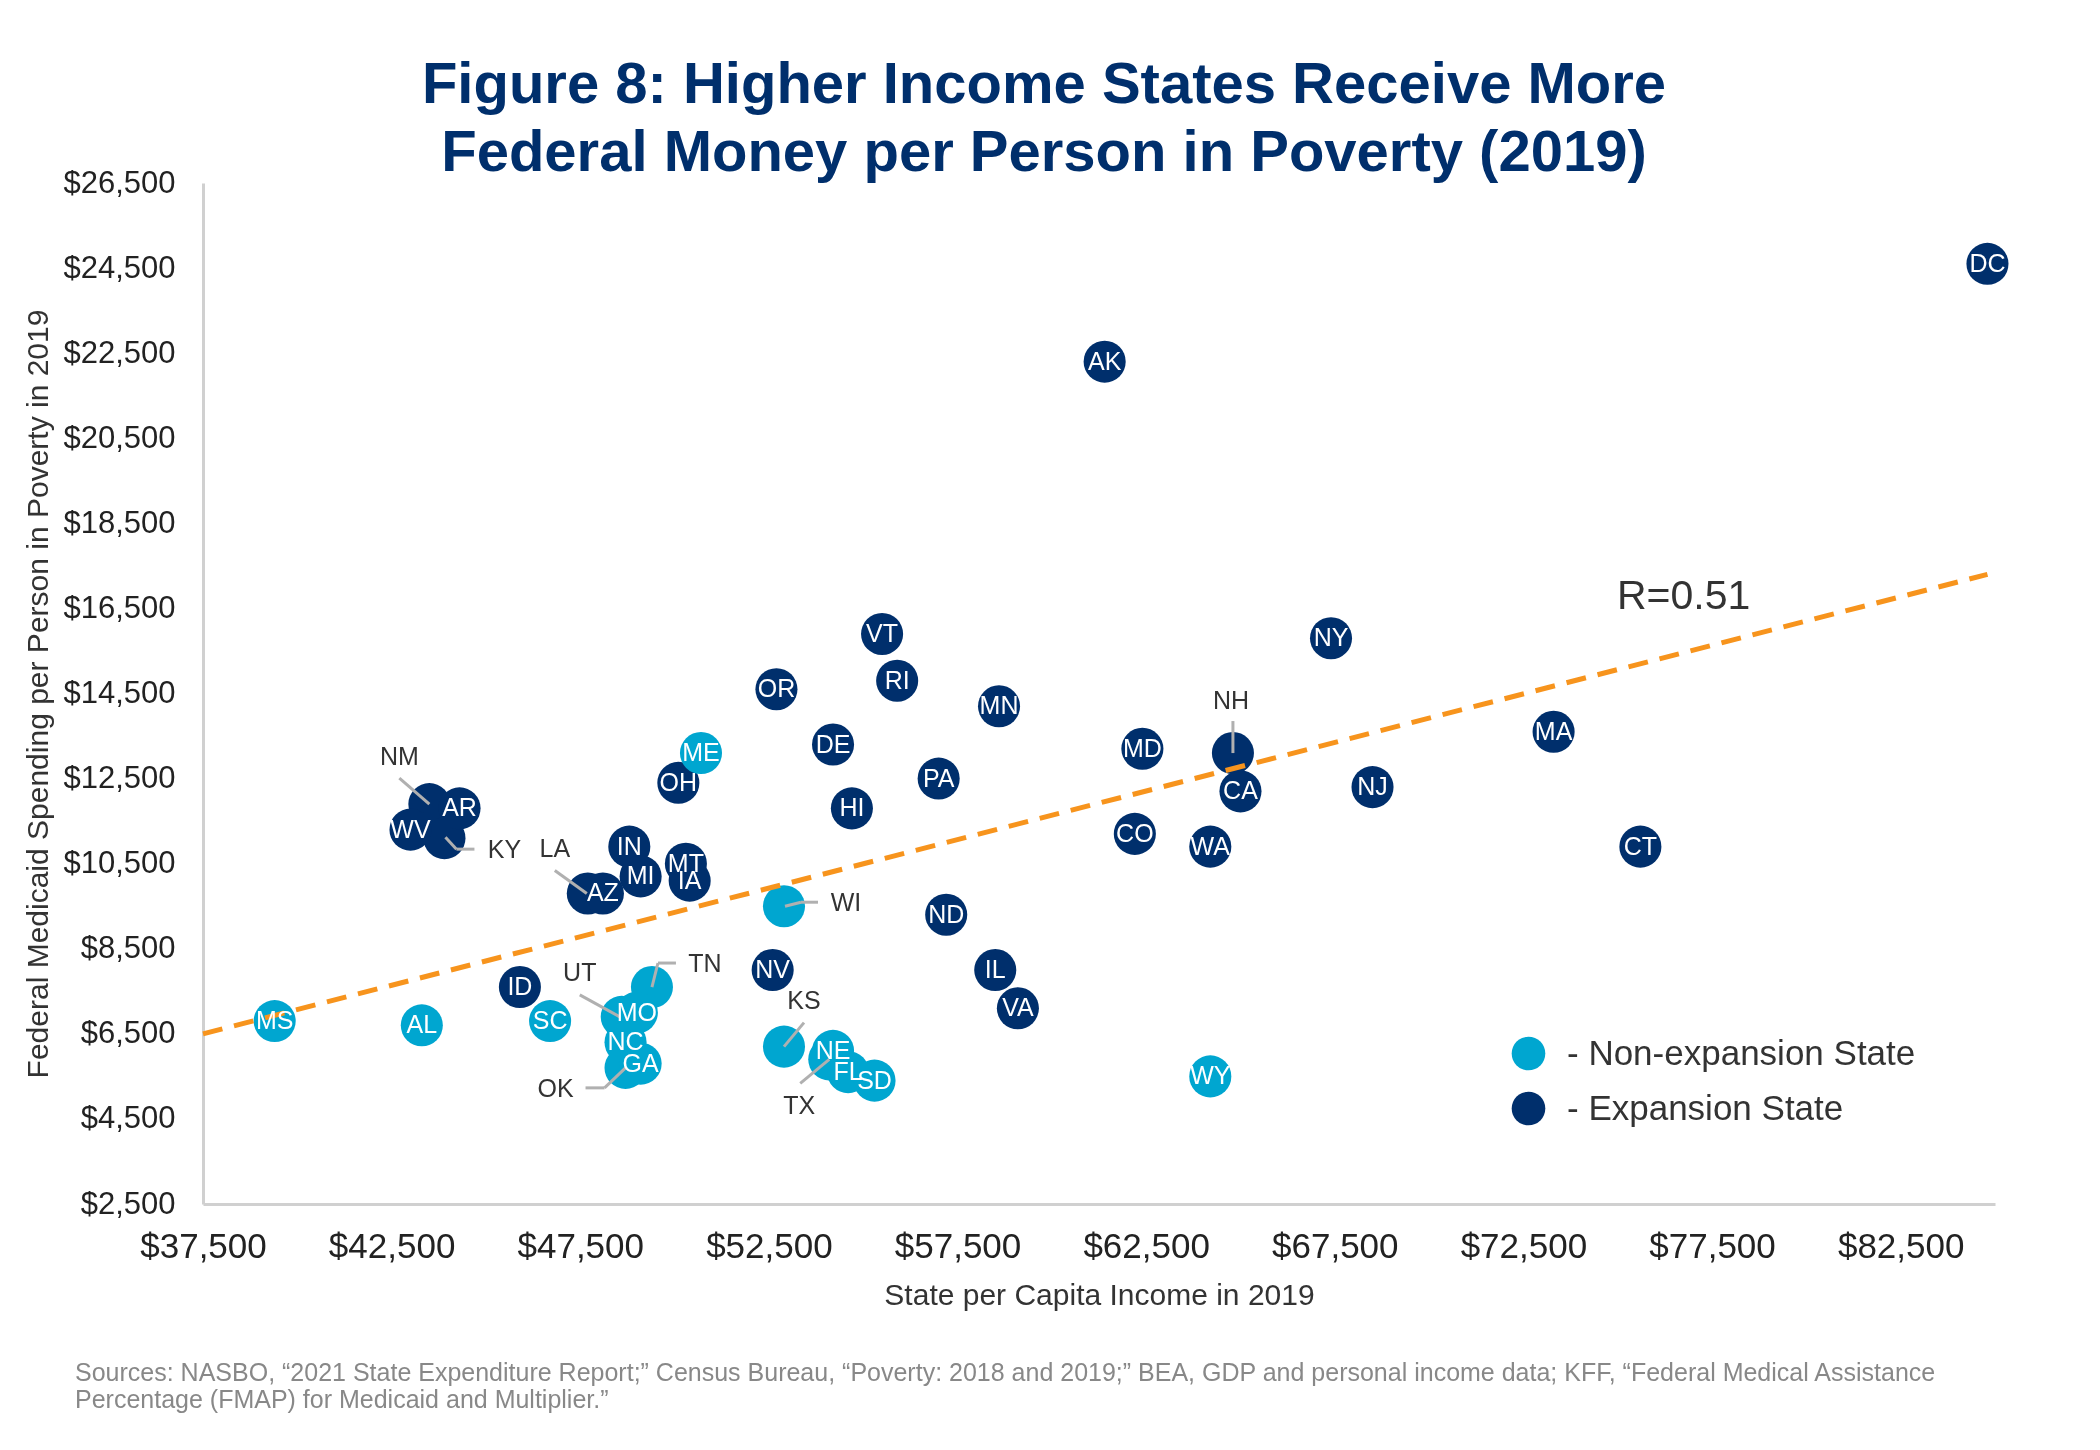 Image resolution: width=2100 pixels, height=1450 pixels. Describe the element at coordinates (1524, 1245) in the screenshot. I see `x-tick-label: $72,500` at that location.